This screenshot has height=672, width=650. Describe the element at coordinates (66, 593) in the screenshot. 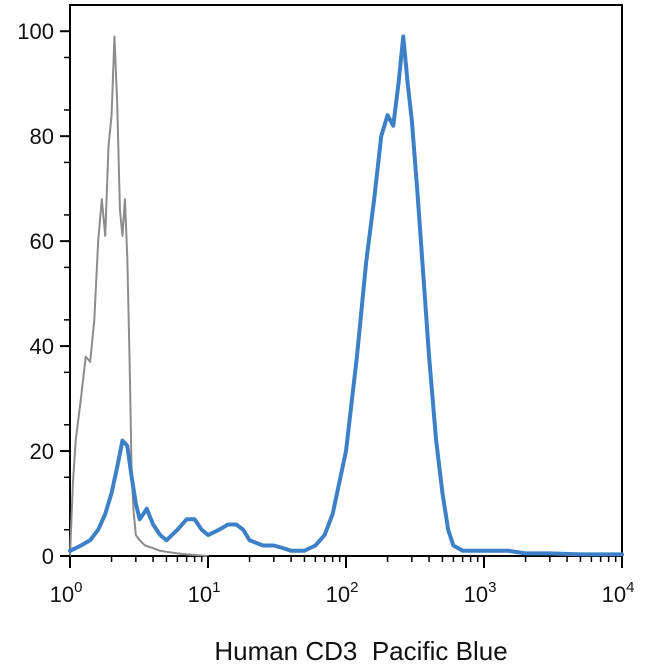

I see `x-tick-label: 10⁰` at that location.